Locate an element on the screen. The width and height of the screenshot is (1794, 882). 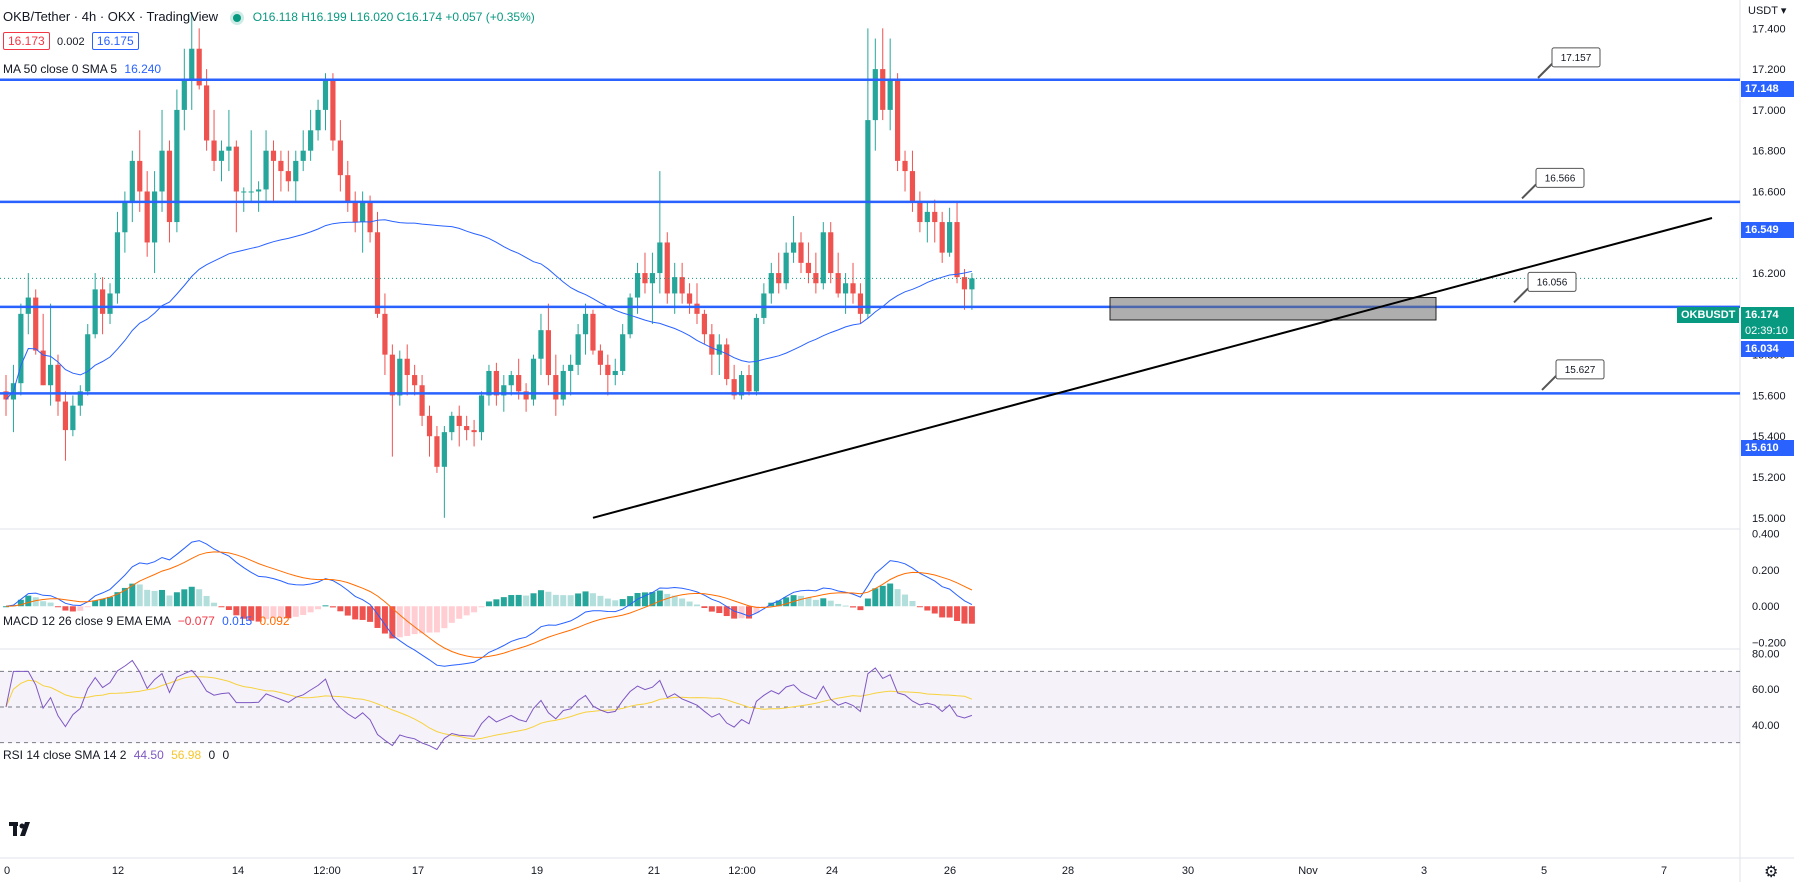
currency-selector: USDT ▾ is located at coordinates (1767, 10).